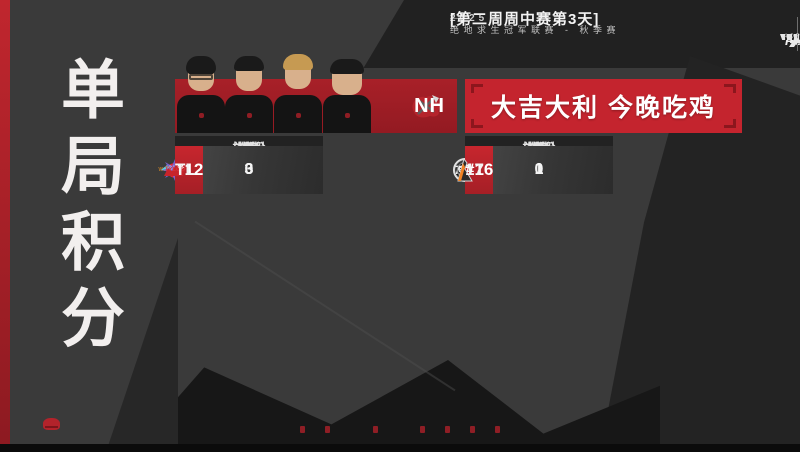 The width and height of the screenshot is (800, 452). What do you see at coordinates (426, 106) in the screenshot?
I see `nh-team-logo` at bounding box center [426, 106].